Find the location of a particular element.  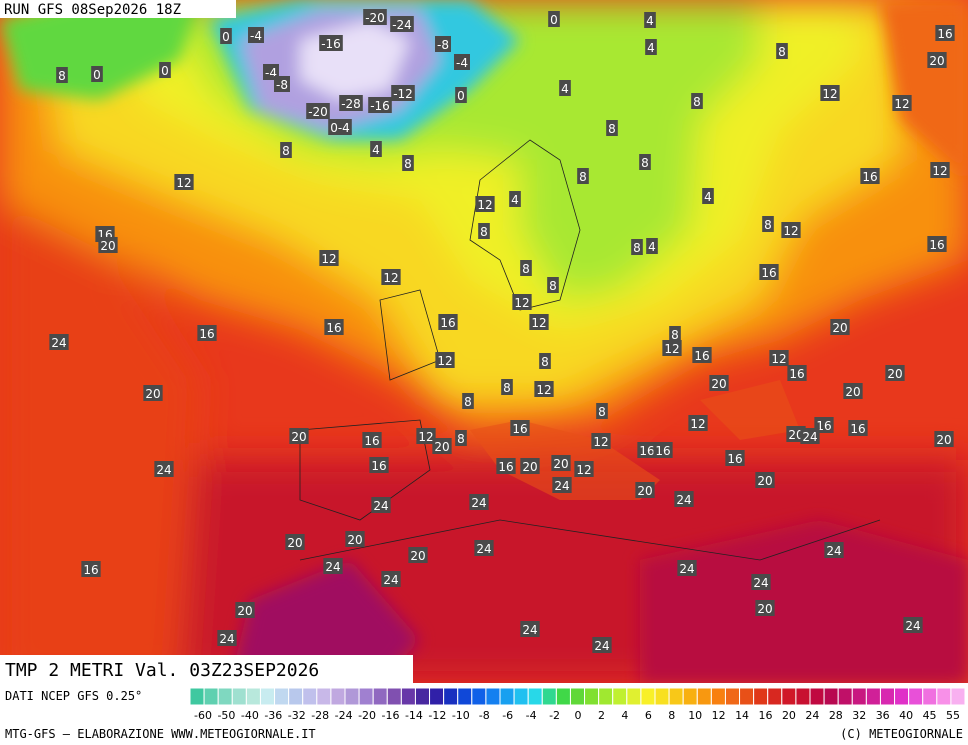

scale-label: 6 is located at coordinates (648, 715).